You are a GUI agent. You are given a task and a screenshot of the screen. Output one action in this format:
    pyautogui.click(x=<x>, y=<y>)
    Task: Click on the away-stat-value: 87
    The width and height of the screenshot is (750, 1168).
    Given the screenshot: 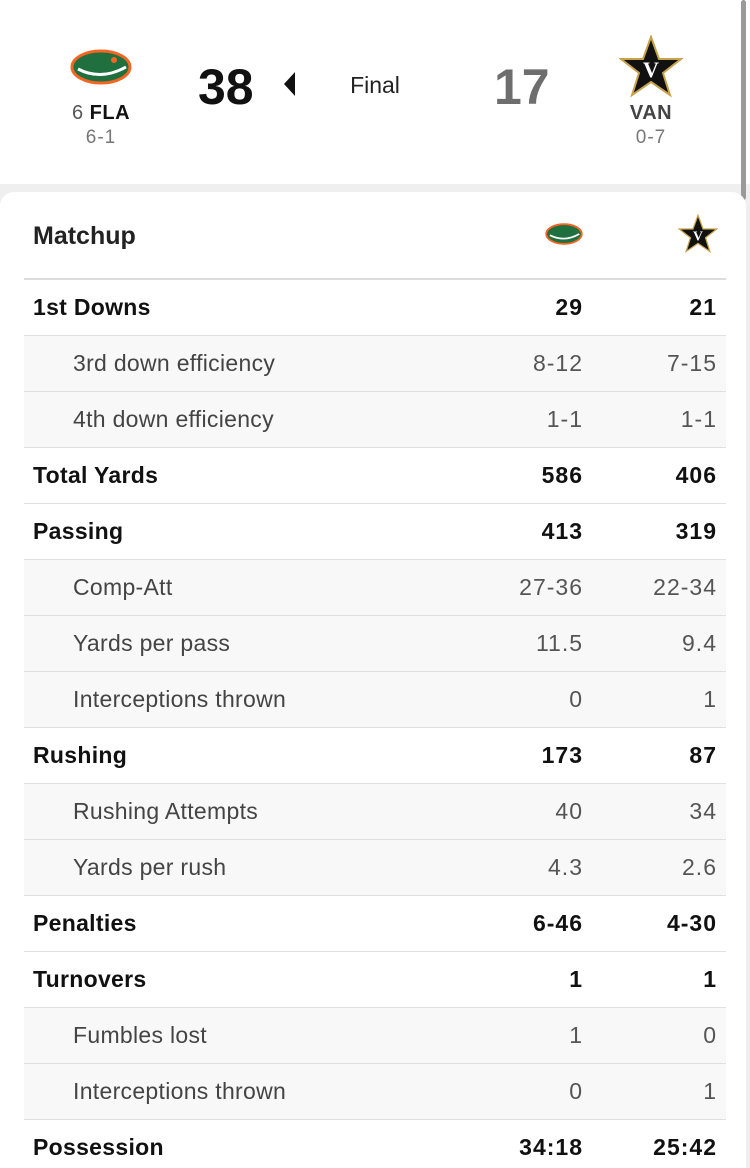 What is the action you would take?
    pyautogui.click(x=703, y=755)
    